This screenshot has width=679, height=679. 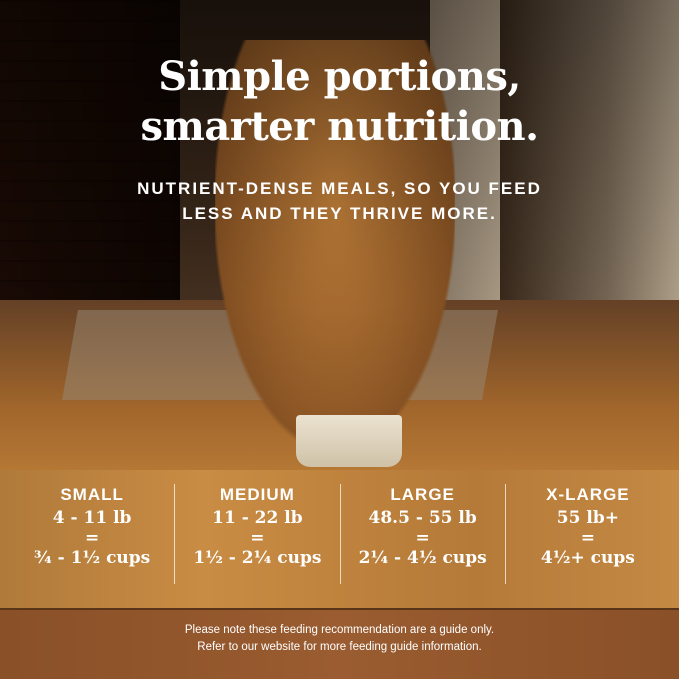 I want to click on wood-plank-footer, so click(x=339, y=643).